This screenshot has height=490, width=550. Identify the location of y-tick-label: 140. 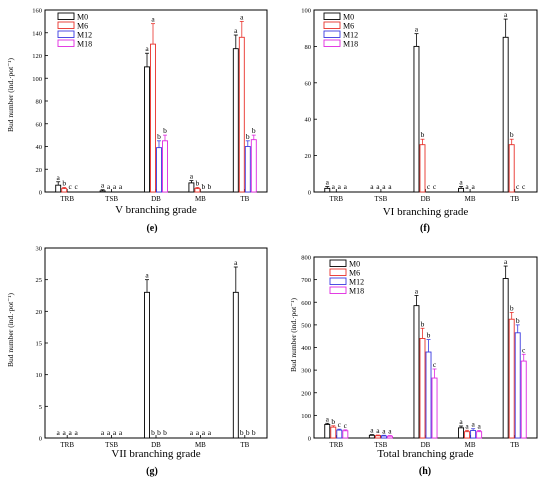
(37, 33).